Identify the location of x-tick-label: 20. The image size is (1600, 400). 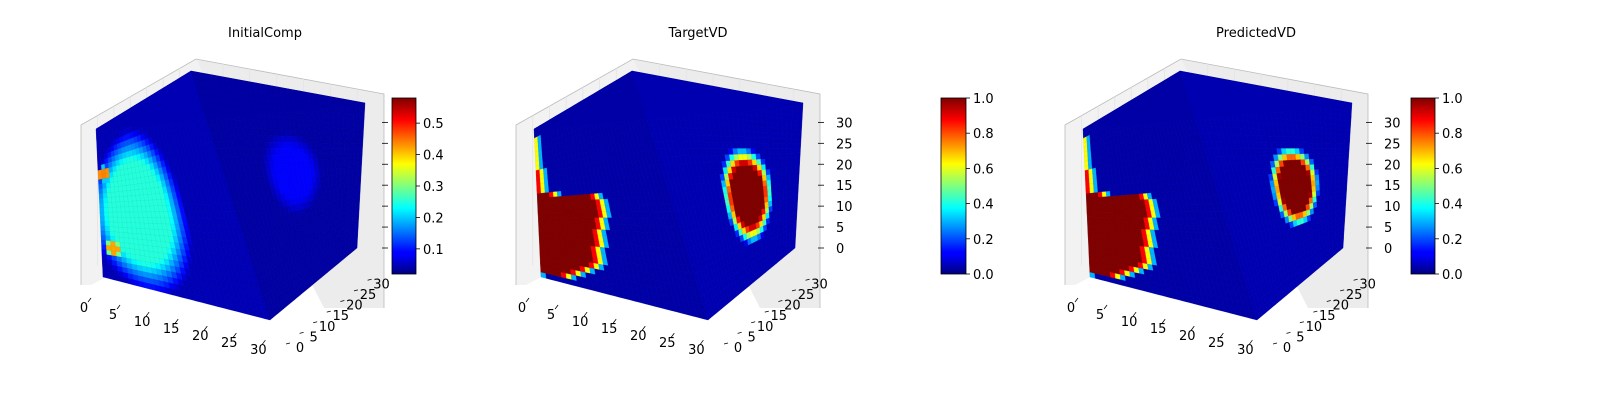
(1187, 336).